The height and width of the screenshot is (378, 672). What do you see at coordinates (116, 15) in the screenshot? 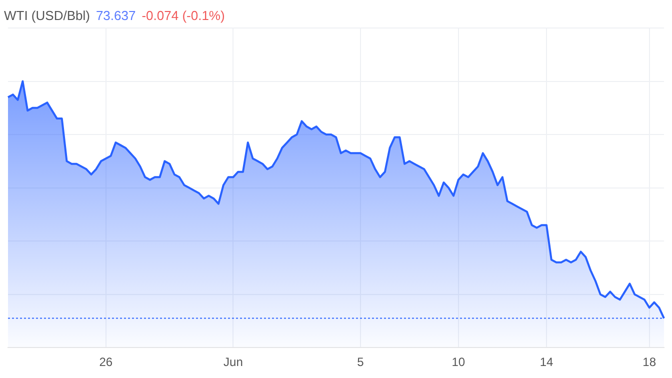
I see `text: 73.637` at bounding box center [116, 15].